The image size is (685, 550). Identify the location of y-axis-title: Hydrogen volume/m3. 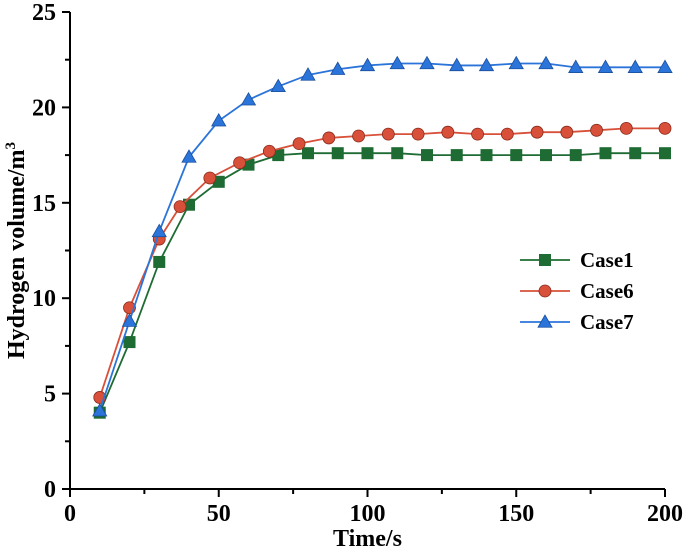
(16, 250).